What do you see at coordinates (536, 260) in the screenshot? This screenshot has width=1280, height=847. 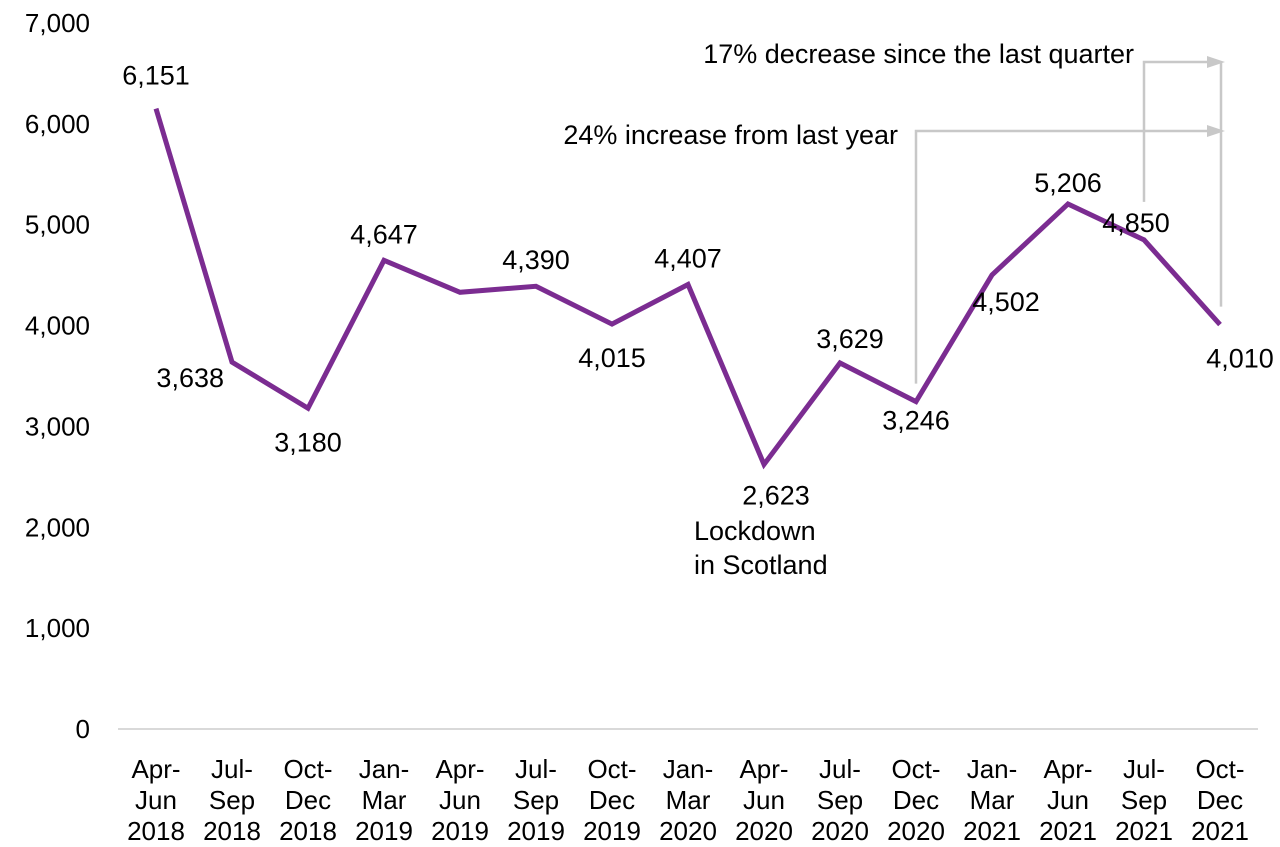 I see `data-label: 4,390` at bounding box center [536, 260].